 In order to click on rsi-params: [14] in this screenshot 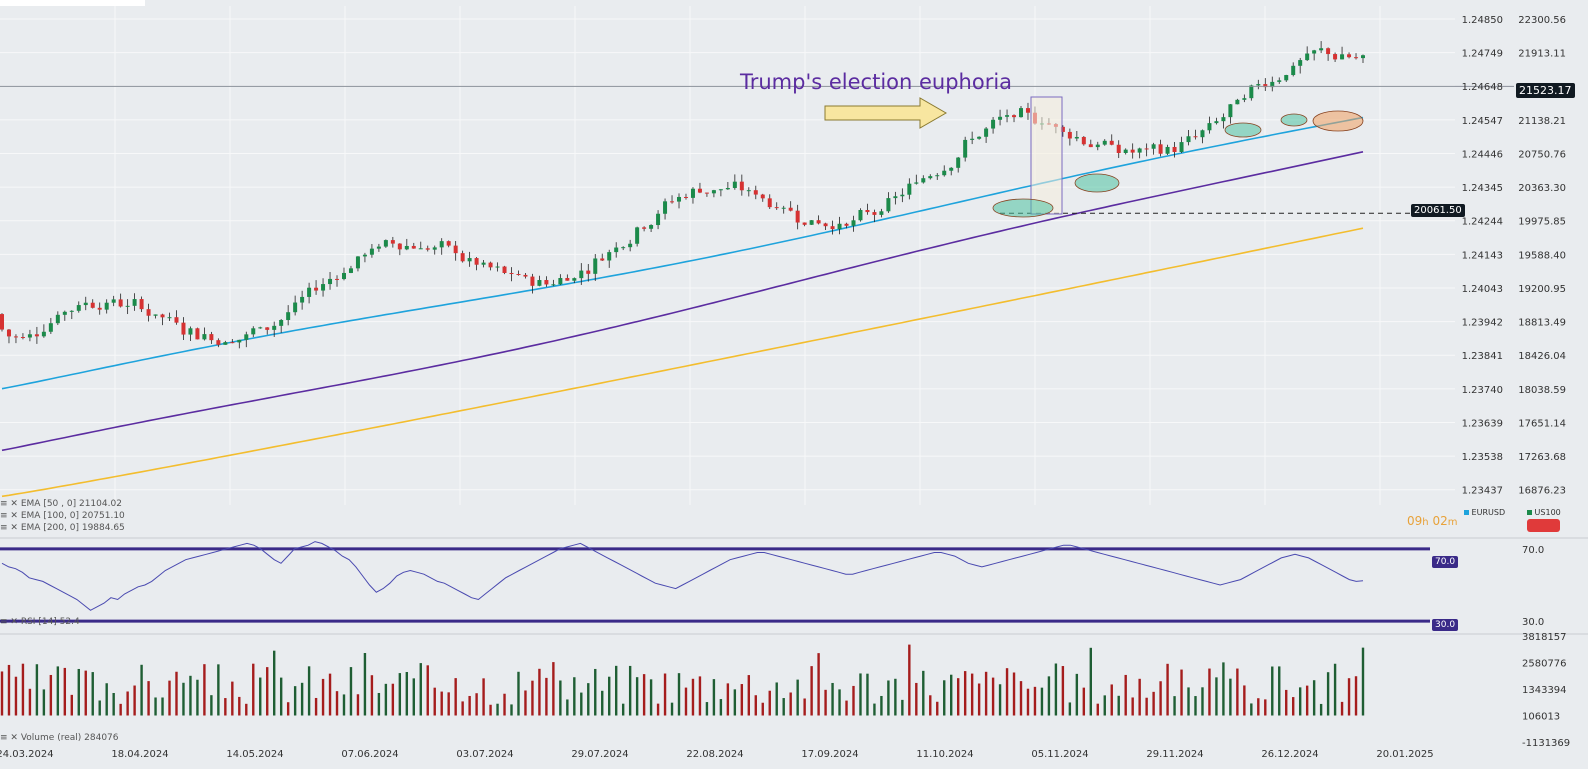, I will do `click(47, 622)`.